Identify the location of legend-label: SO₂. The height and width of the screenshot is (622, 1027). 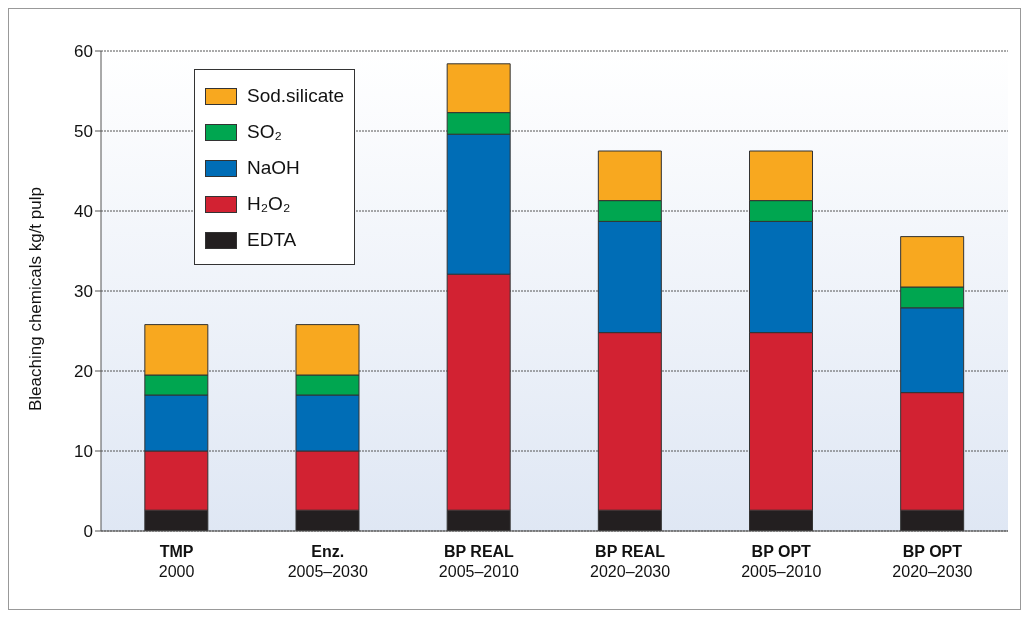
(264, 132).